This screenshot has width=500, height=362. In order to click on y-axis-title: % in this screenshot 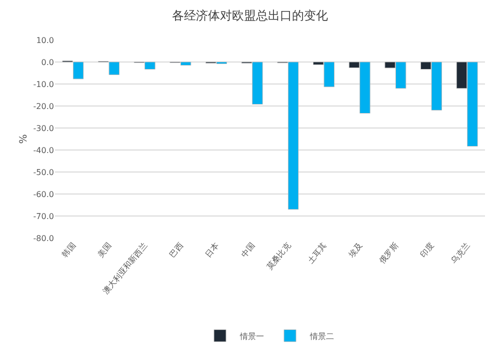, I will do `click(24, 139)`.